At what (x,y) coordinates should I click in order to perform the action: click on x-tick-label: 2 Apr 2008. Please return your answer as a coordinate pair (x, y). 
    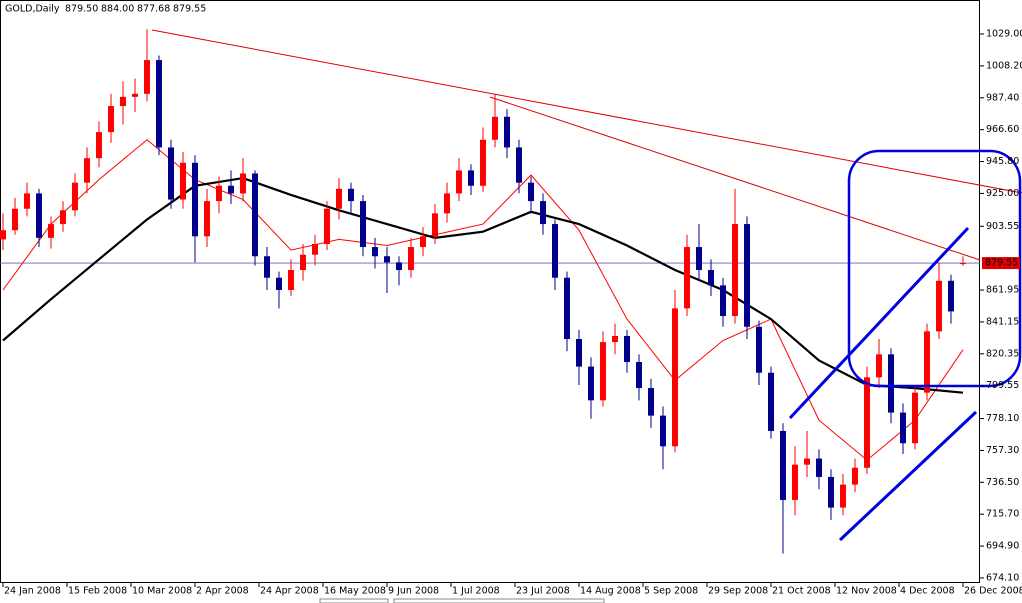
    Looking at the image, I should click on (222, 591).